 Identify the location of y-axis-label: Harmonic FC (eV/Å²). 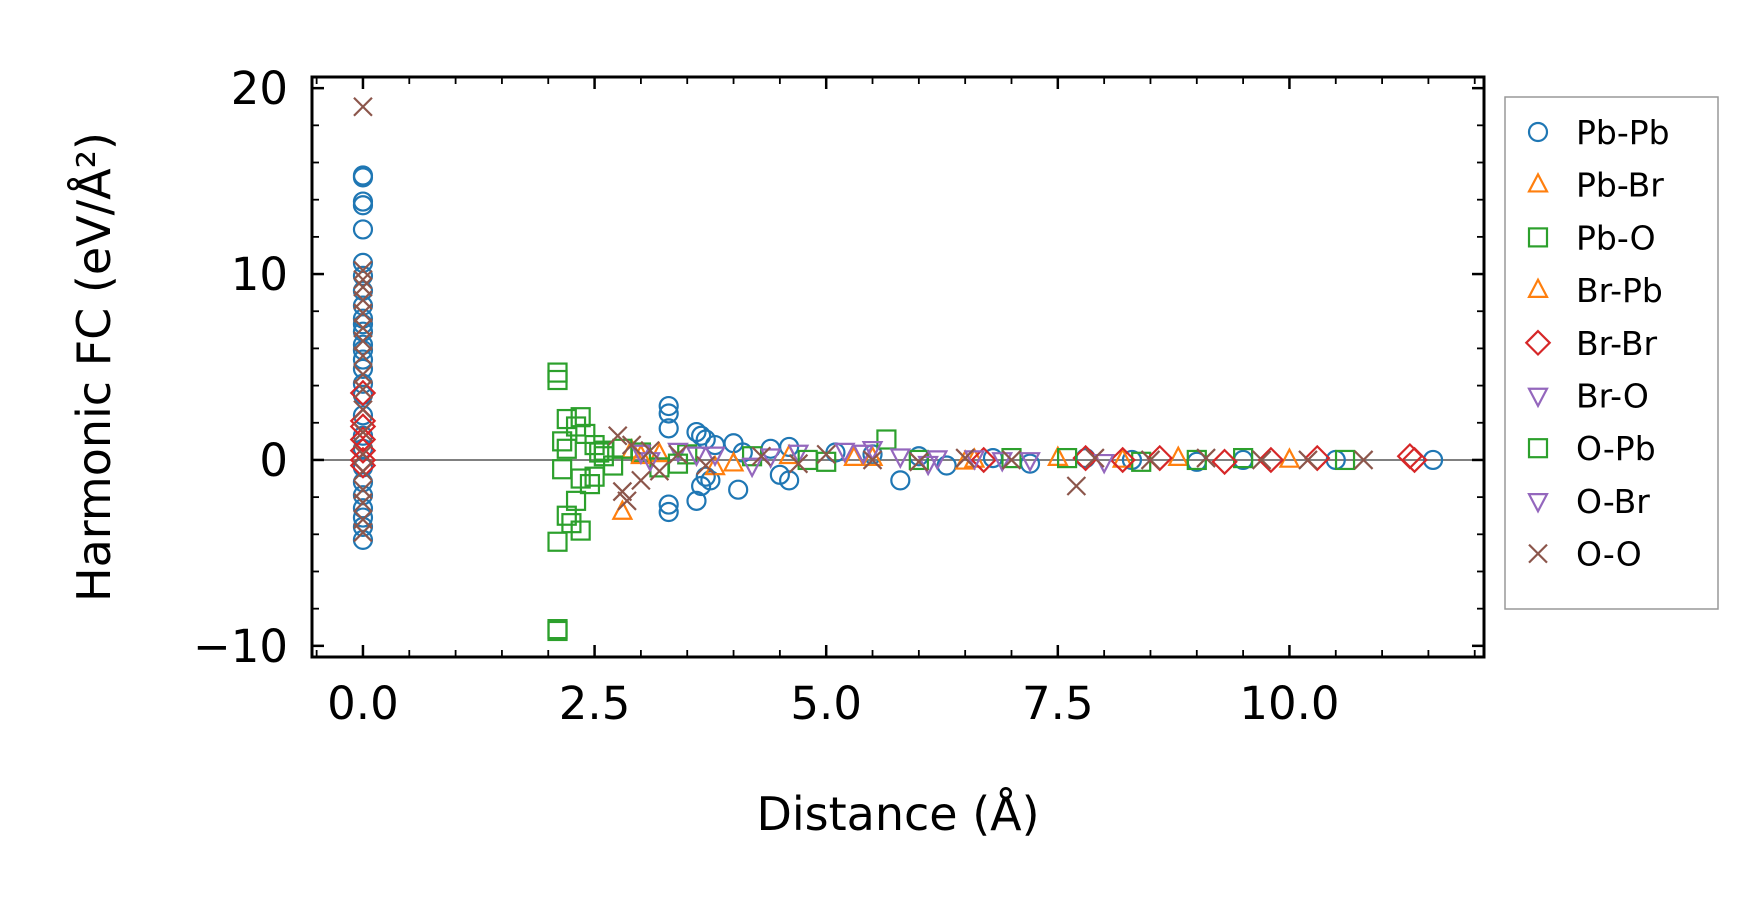
(94, 367).